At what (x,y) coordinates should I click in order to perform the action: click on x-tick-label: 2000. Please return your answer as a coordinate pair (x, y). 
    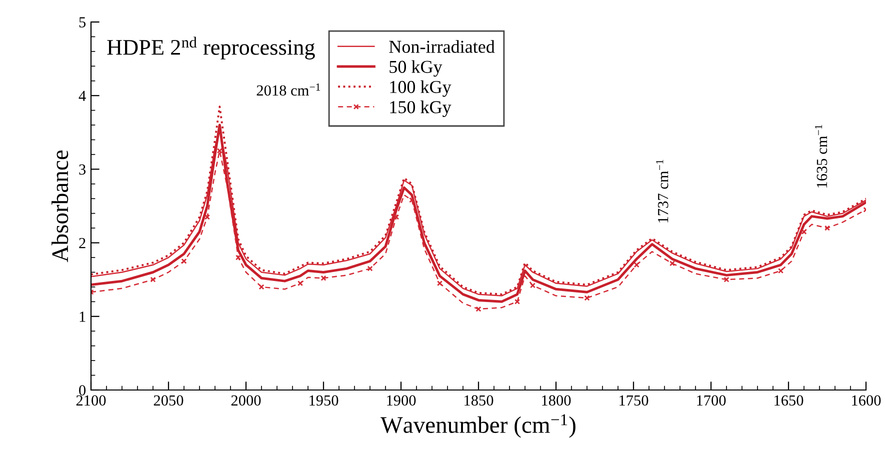
    Looking at the image, I should click on (246, 400).